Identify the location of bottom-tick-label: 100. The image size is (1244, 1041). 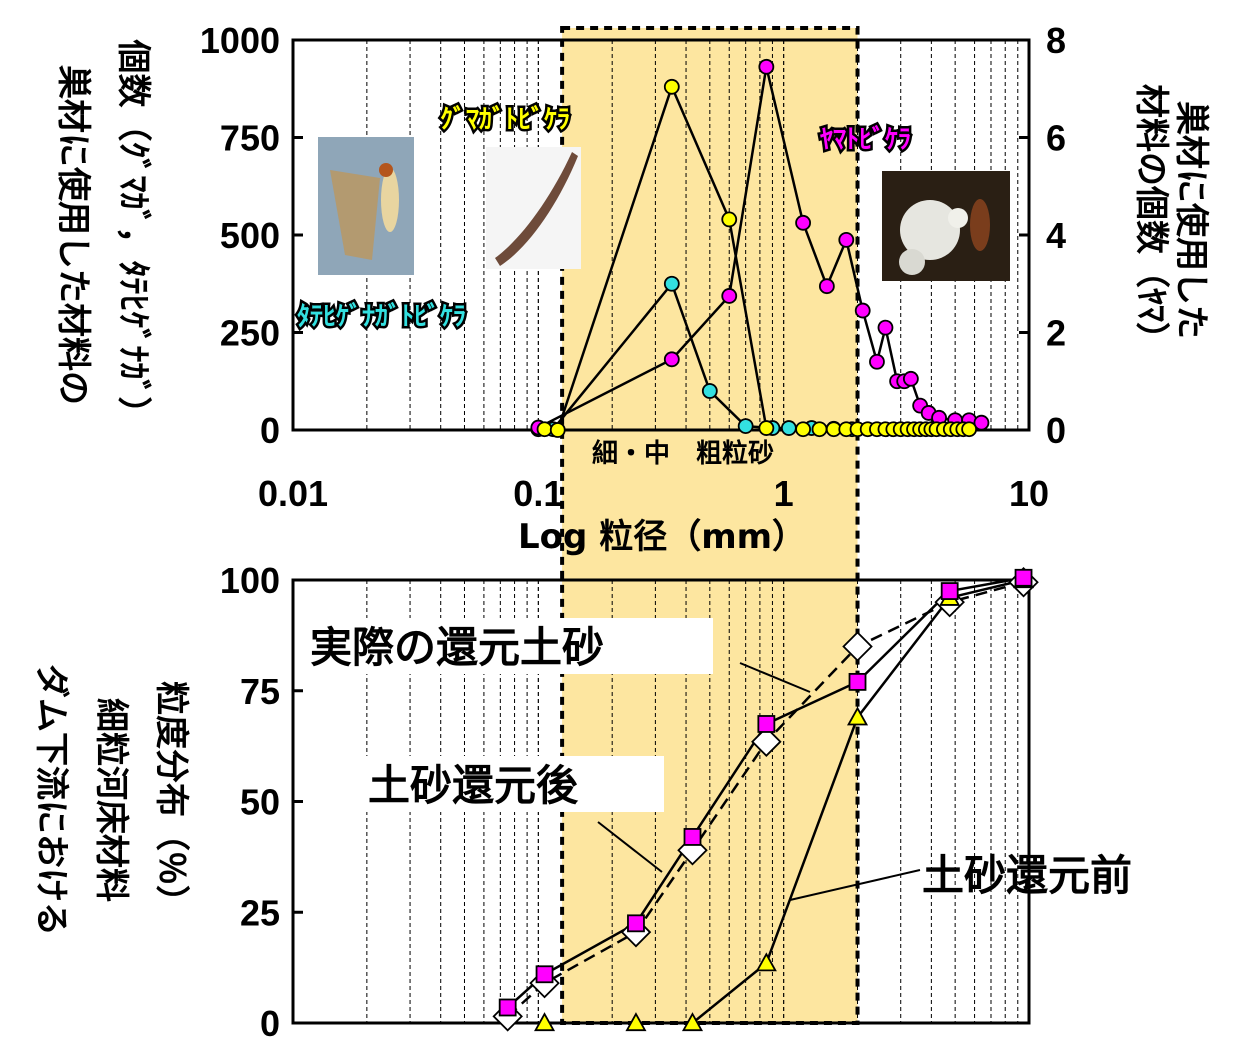
(250, 580).